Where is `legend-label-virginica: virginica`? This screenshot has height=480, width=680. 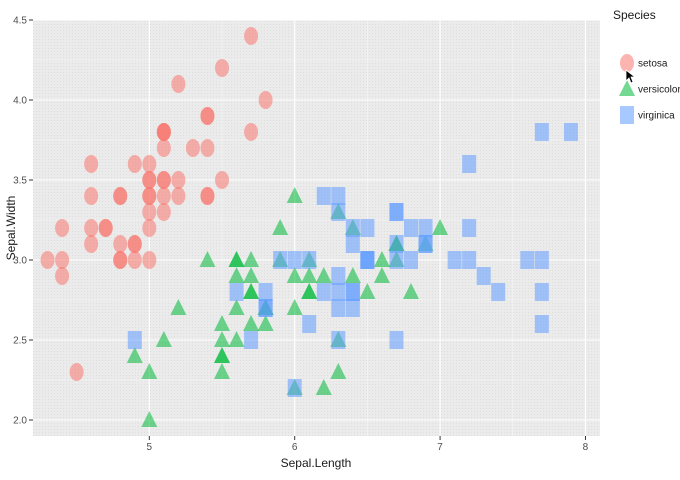
legend-label-virginica: virginica is located at coordinates (656, 116).